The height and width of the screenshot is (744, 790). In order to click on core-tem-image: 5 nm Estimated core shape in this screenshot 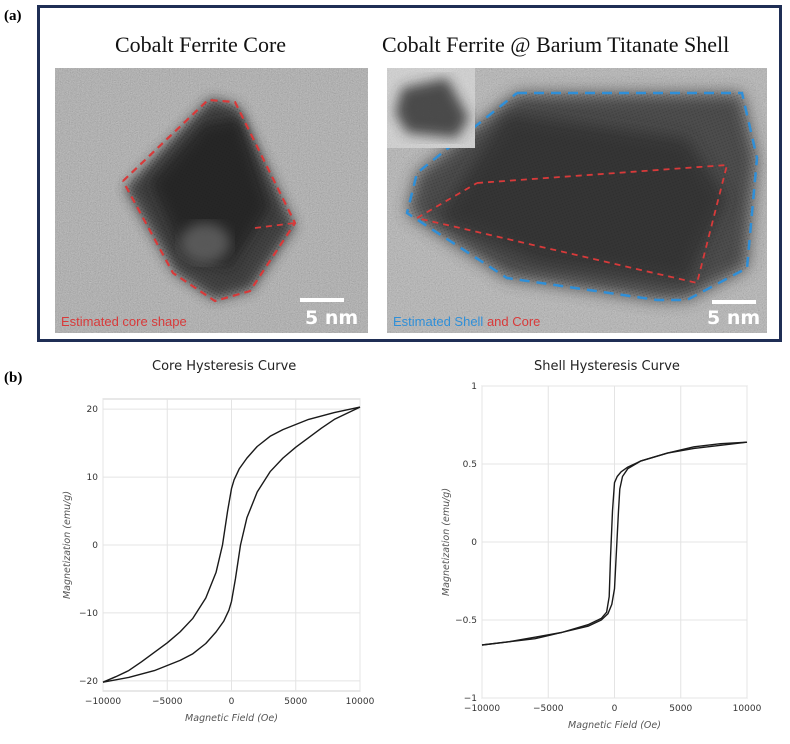, I will do `click(211, 200)`.